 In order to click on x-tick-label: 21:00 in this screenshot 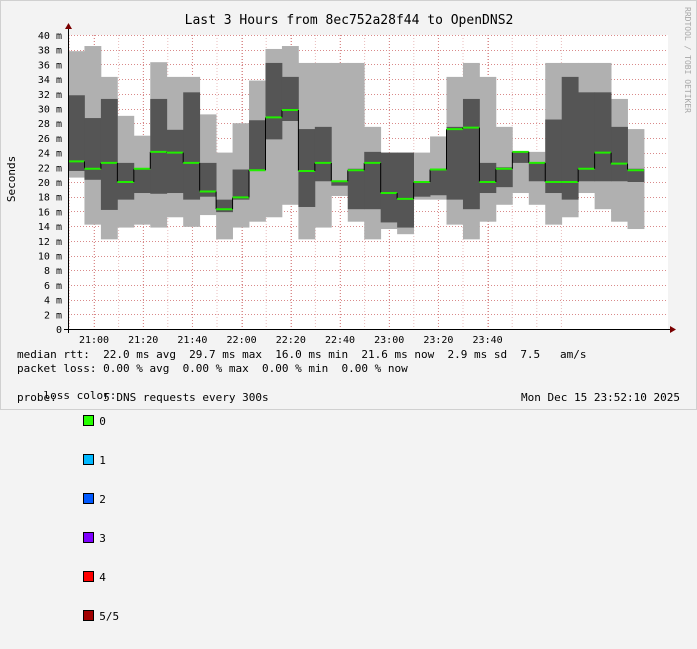, I will do `click(94, 340)`.